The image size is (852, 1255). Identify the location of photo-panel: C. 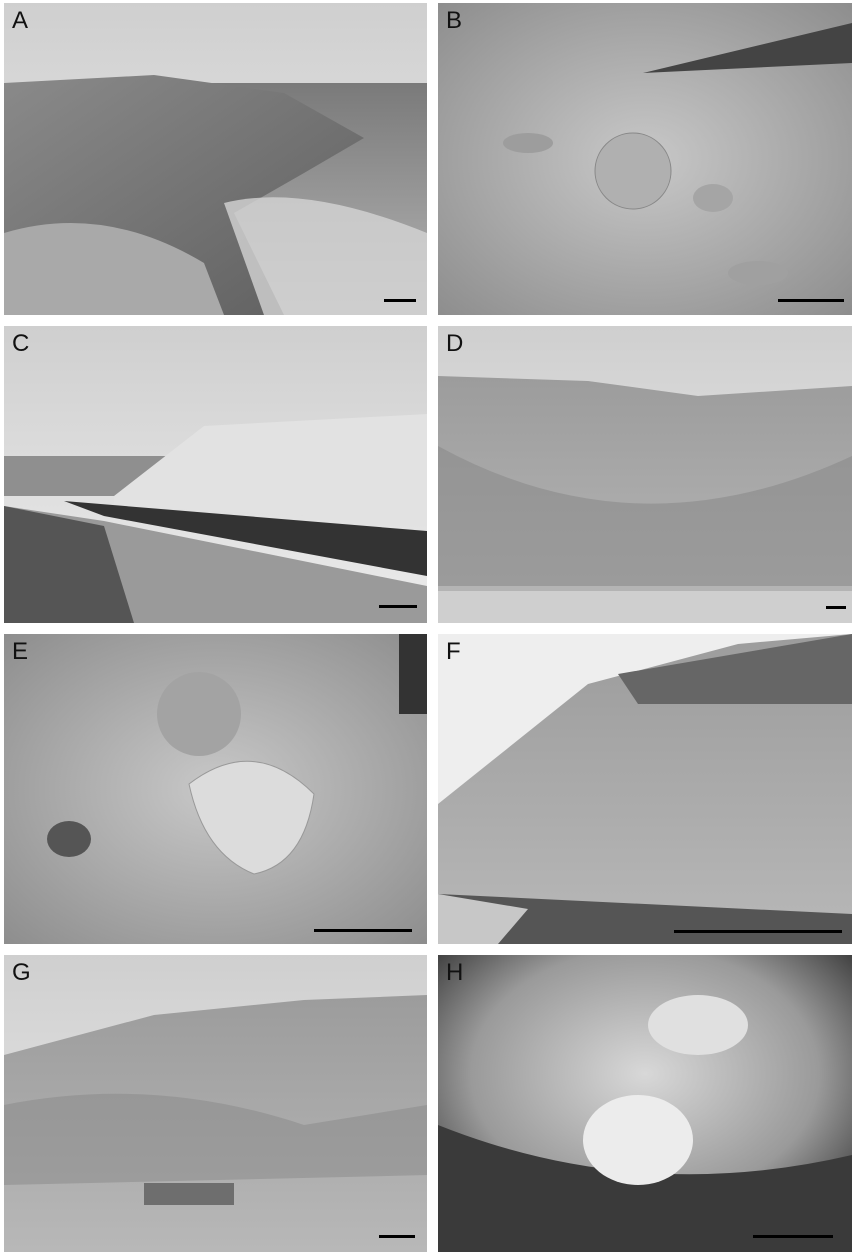
(215, 474).